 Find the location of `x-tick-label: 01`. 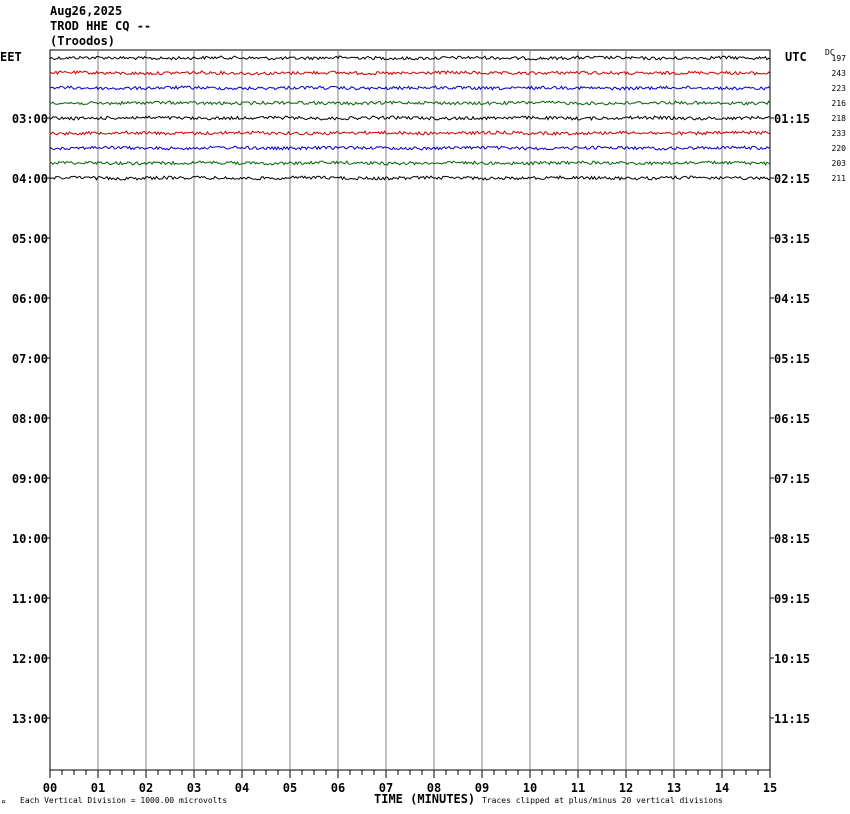

x-tick-label: 01 is located at coordinates (98, 788).